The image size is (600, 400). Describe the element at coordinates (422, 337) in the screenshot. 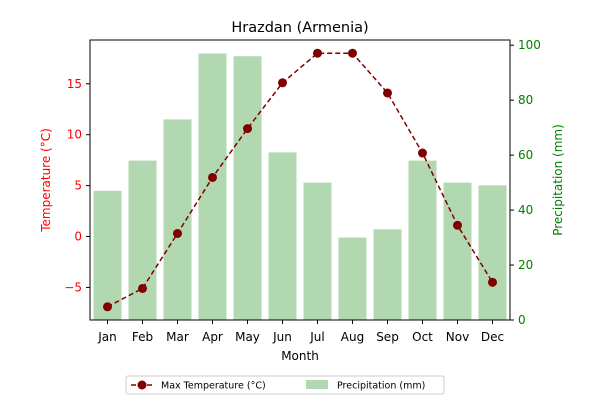

I see `x-tick-label-oct: Oct` at that location.